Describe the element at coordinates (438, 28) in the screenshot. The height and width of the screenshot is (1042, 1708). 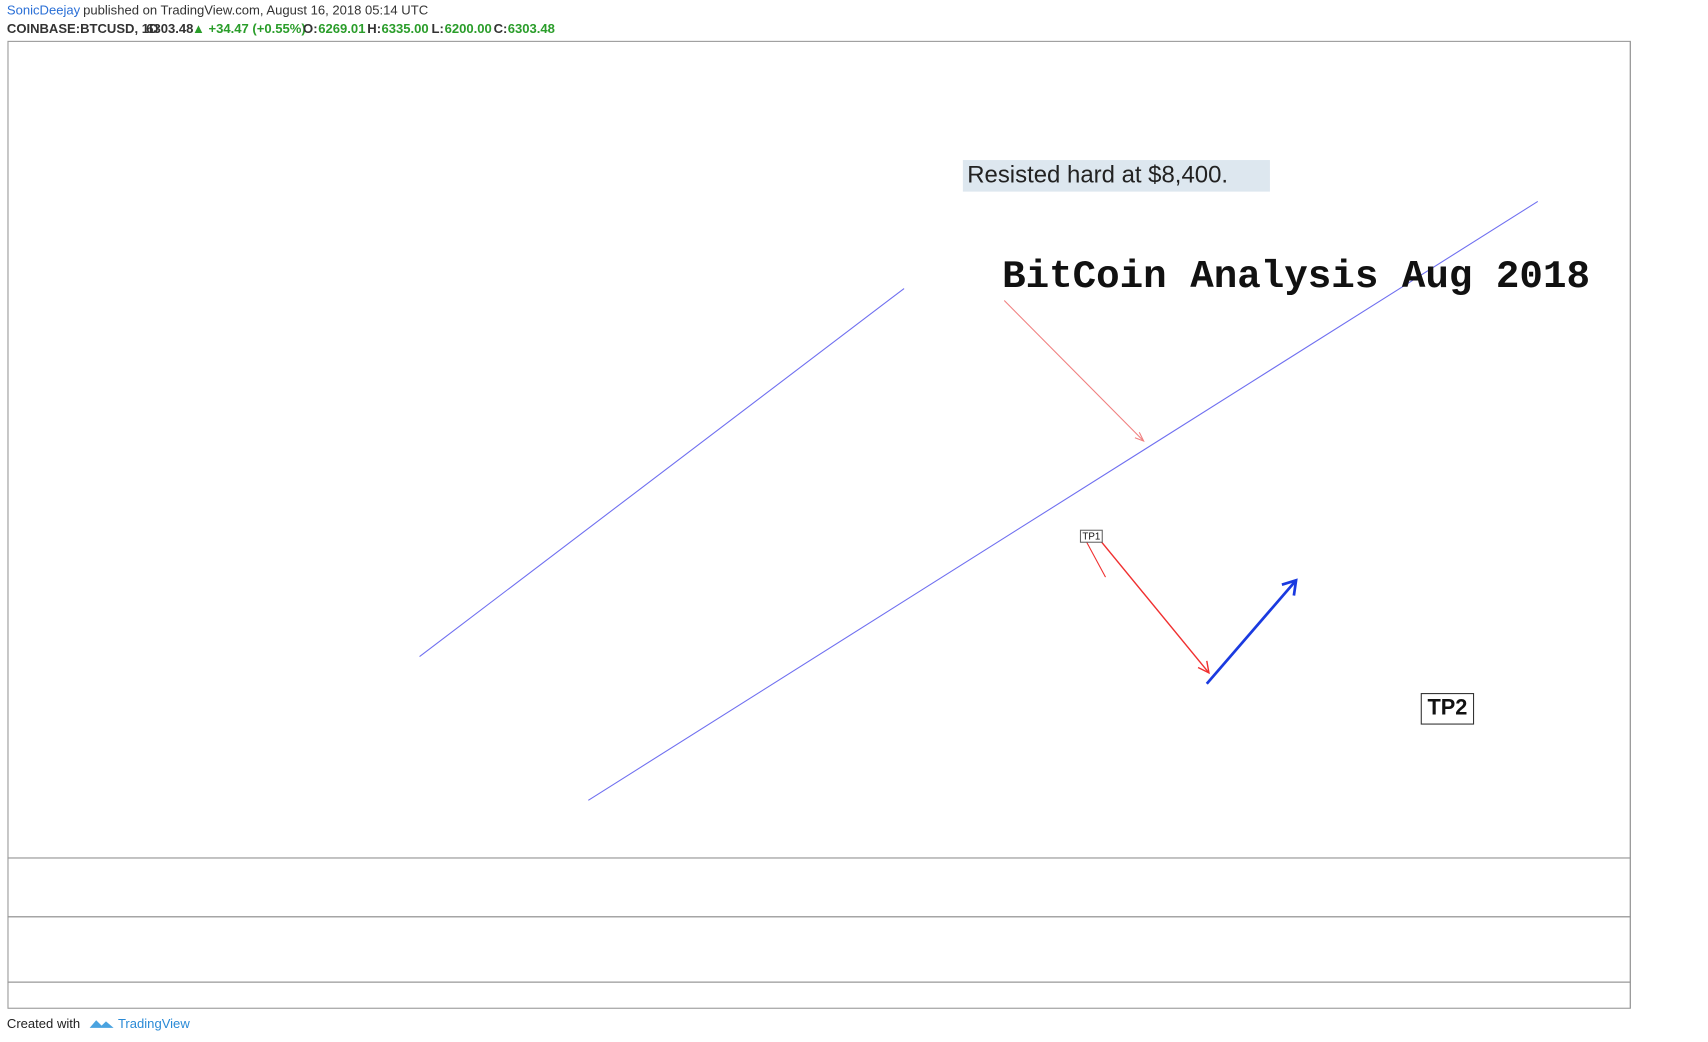
I see `l-key: L:` at that location.